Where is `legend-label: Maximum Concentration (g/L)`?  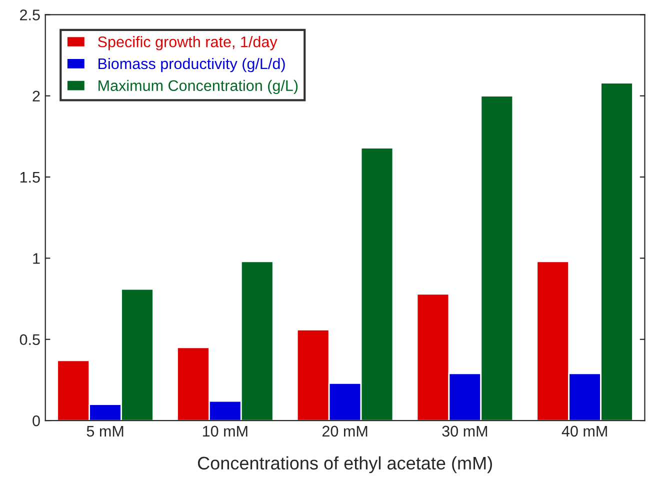 legend-label: Maximum Concentration (g/L) is located at coordinates (198, 87).